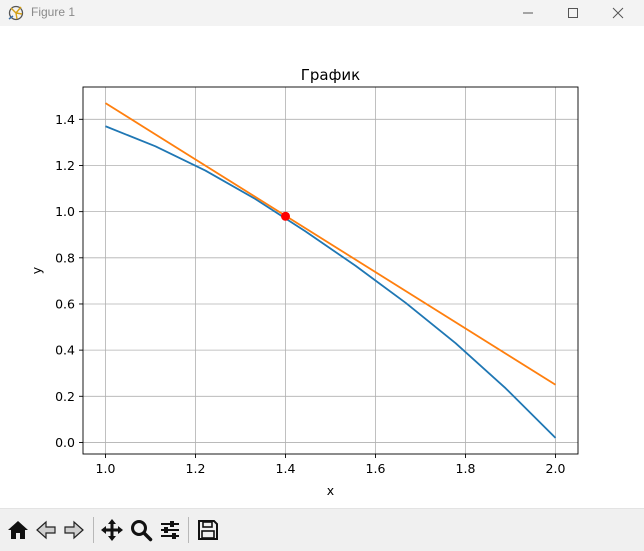 Image resolution: width=644 pixels, height=551 pixels. I want to click on navigation-toolbar, so click(322, 529).